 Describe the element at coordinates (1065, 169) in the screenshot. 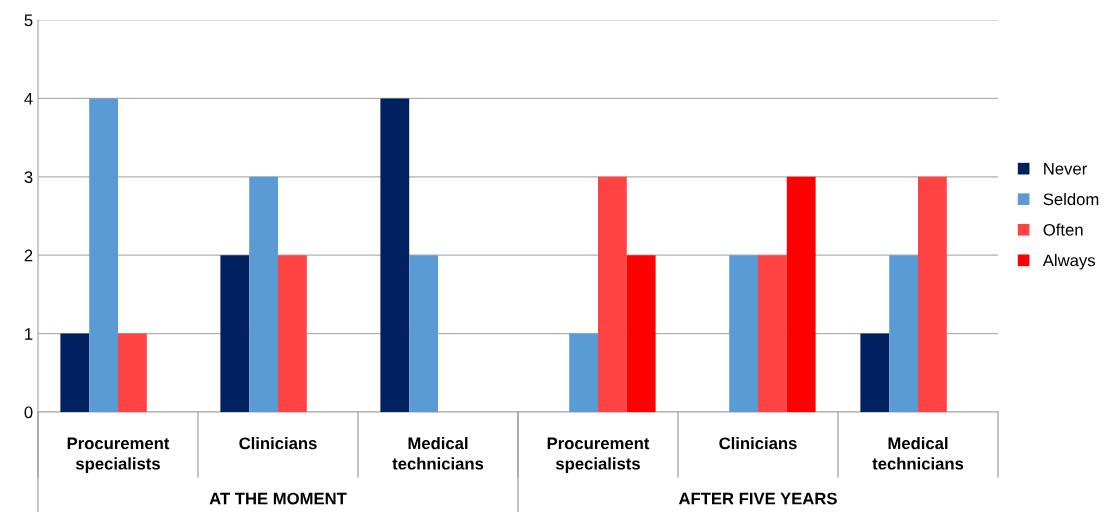

I see `legend-label: Never` at that location.